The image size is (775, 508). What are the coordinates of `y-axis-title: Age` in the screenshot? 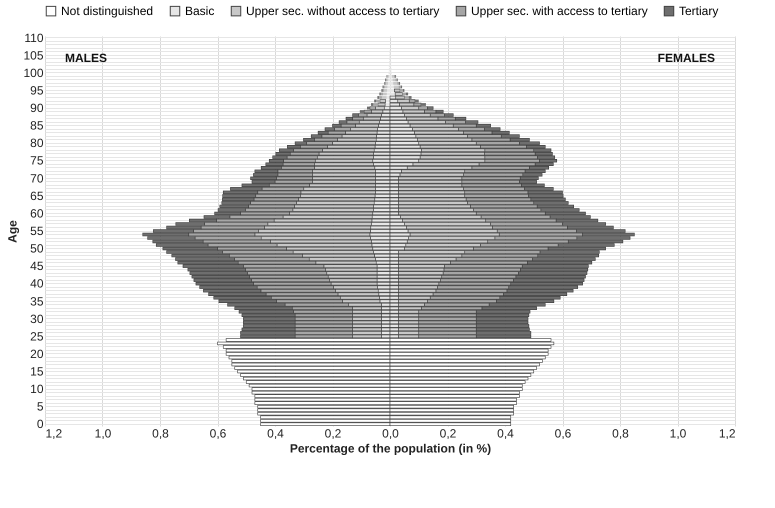 It's located at (12, 231).